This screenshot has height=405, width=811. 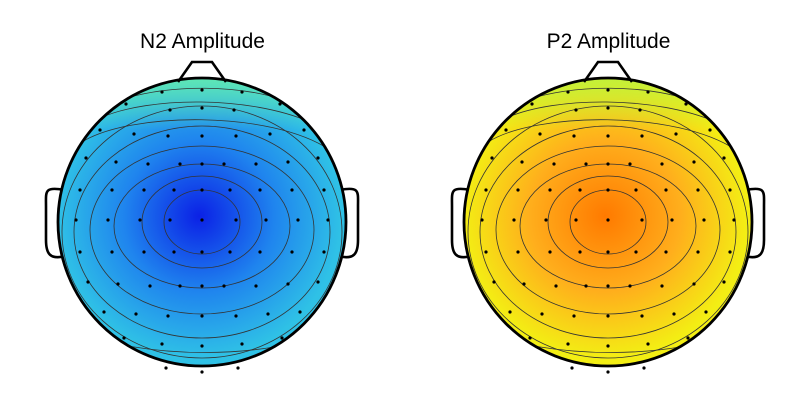 I want to click on topomap-title-p2: P2 Amplitude, so click(x=608, y=41).